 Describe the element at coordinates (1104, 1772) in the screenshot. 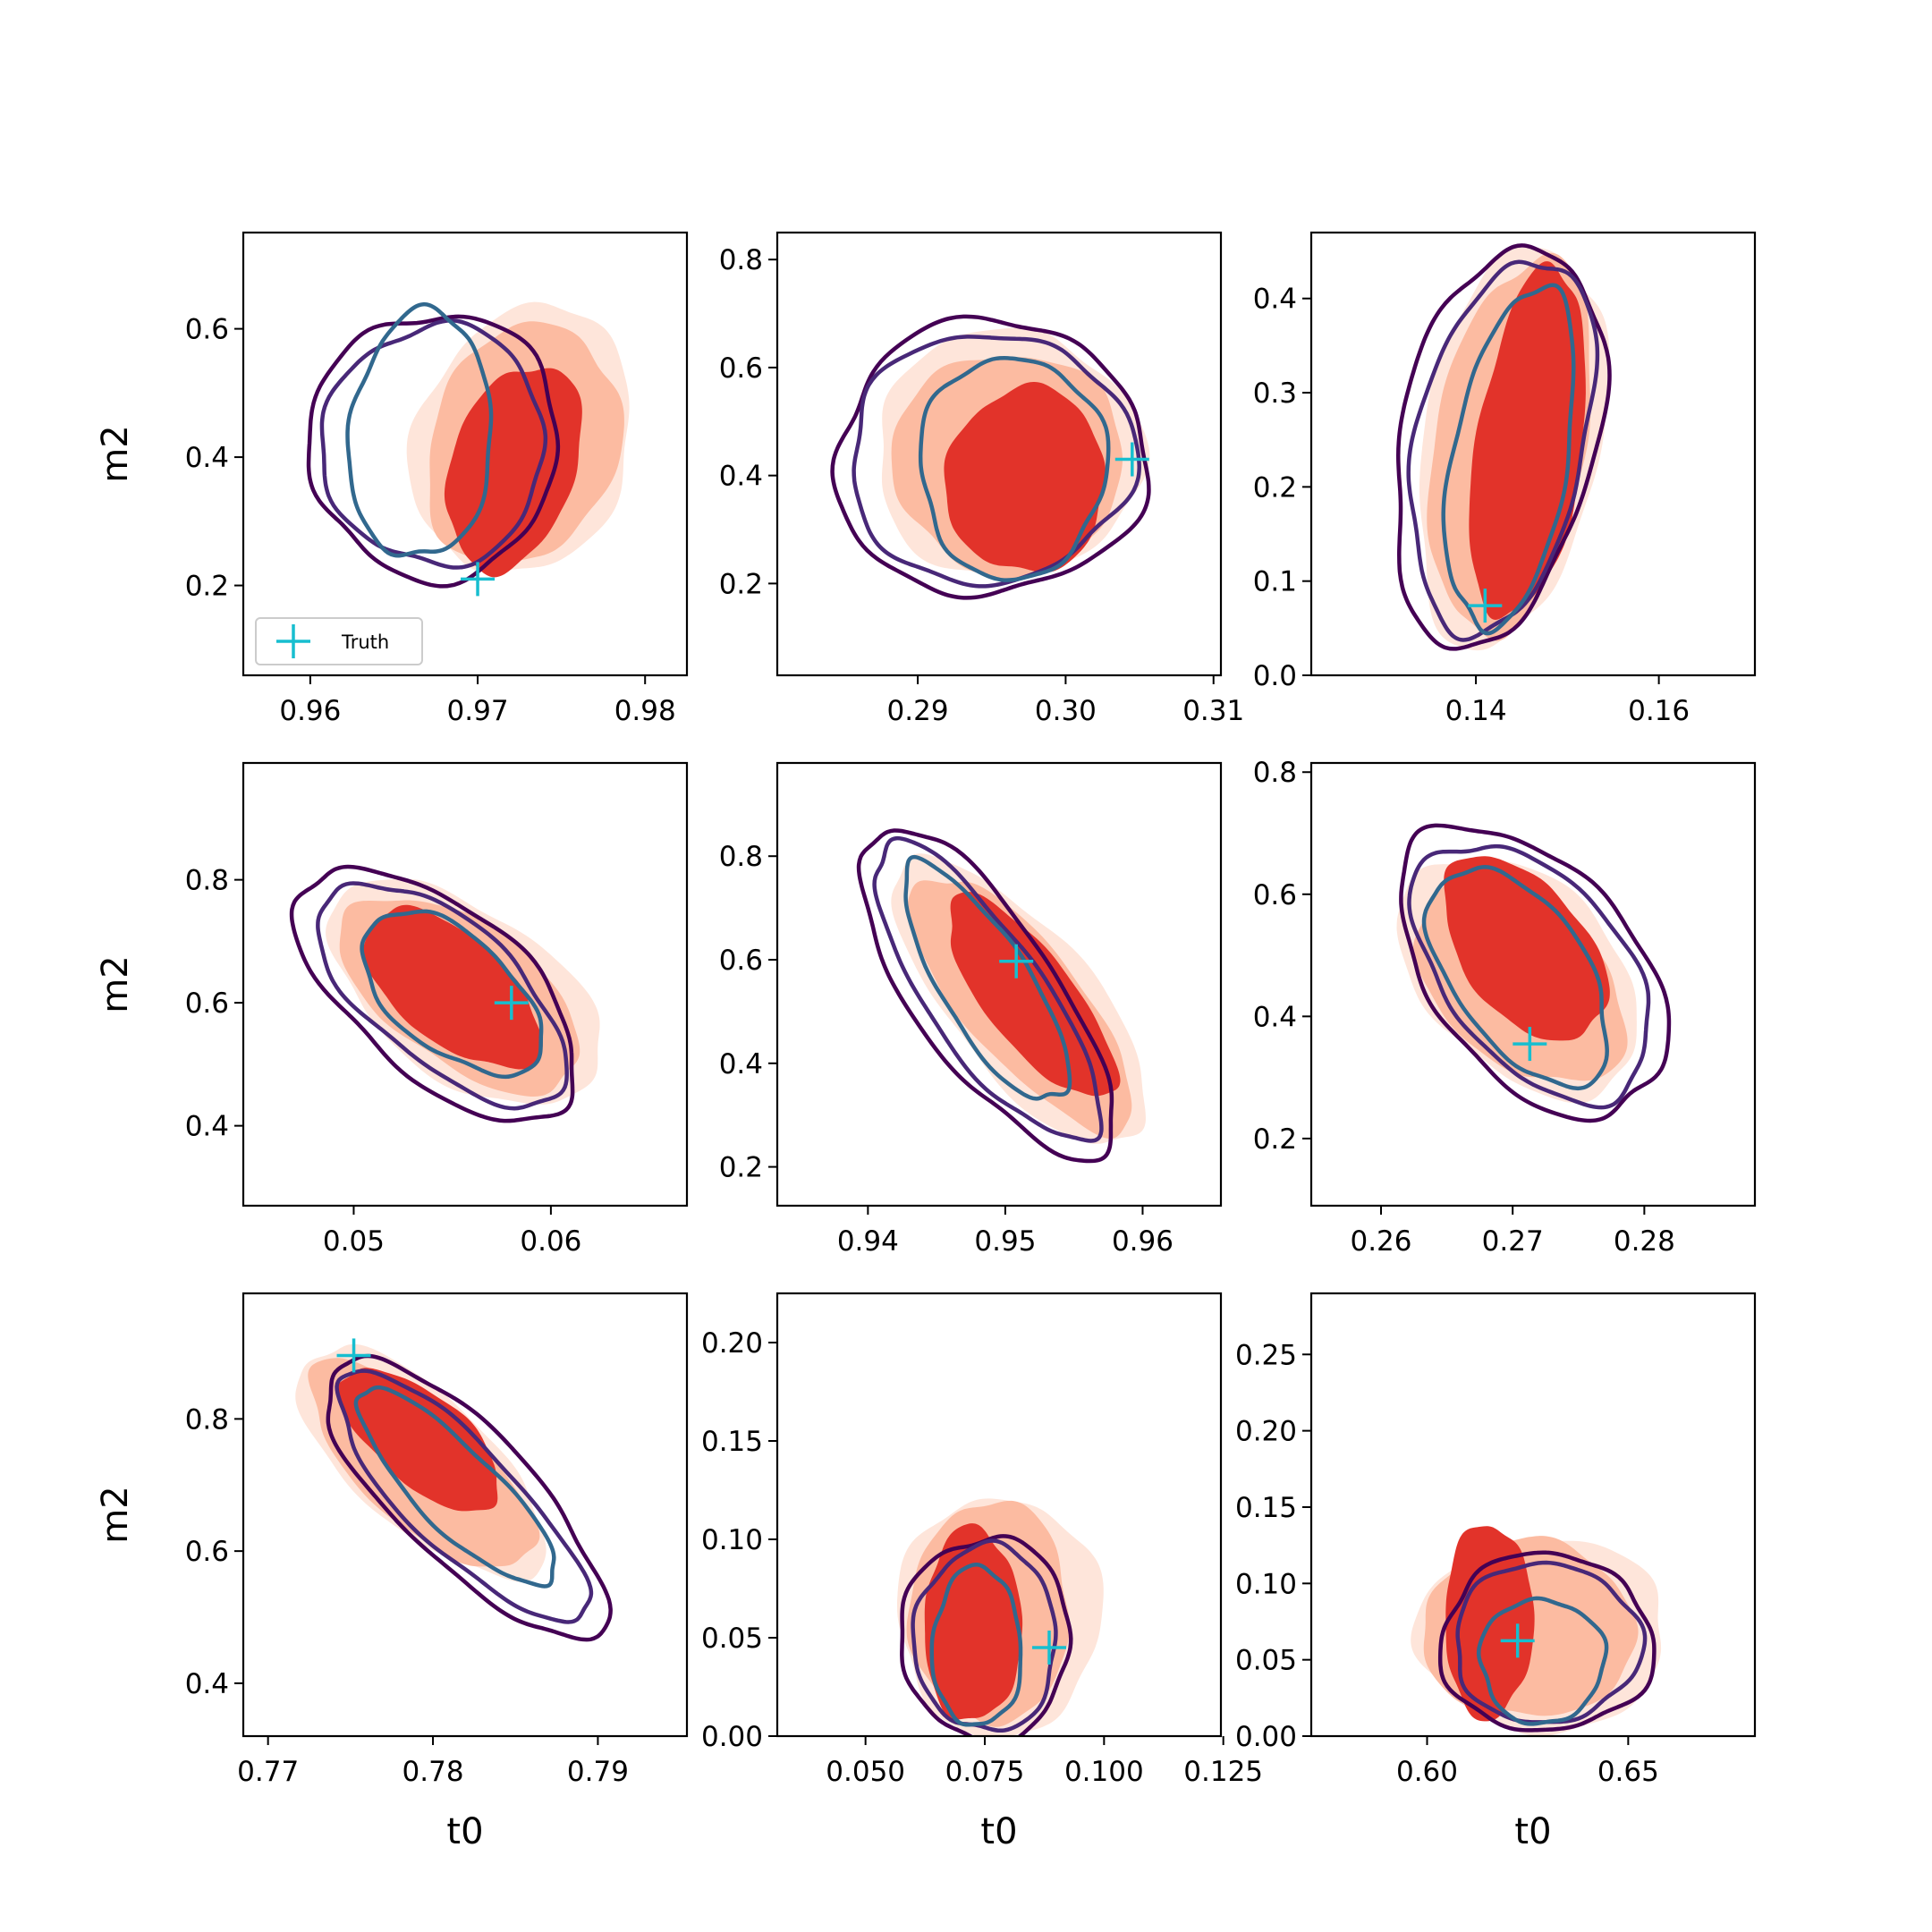

I see `x-tick-label: 0.100` at that location.